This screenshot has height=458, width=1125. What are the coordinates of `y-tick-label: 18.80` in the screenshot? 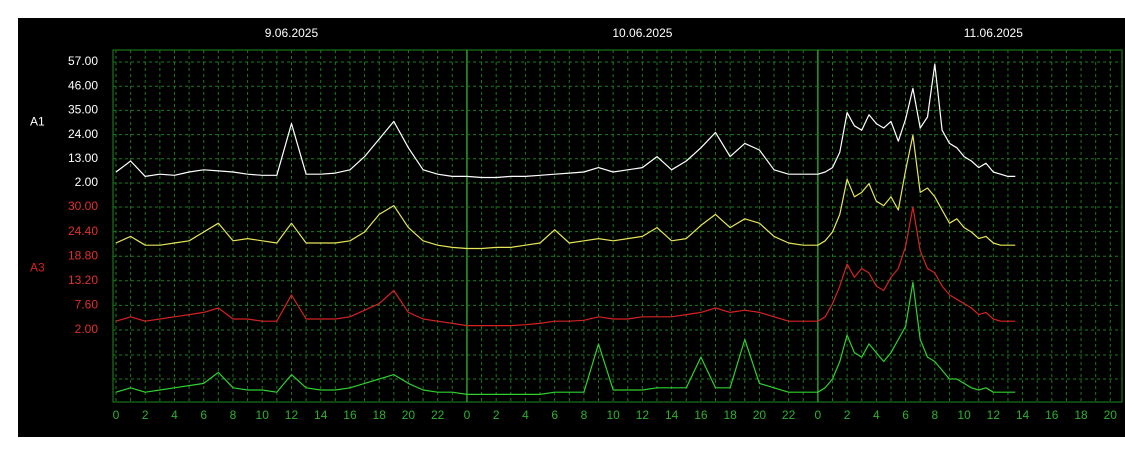 It's located at (83, 255).